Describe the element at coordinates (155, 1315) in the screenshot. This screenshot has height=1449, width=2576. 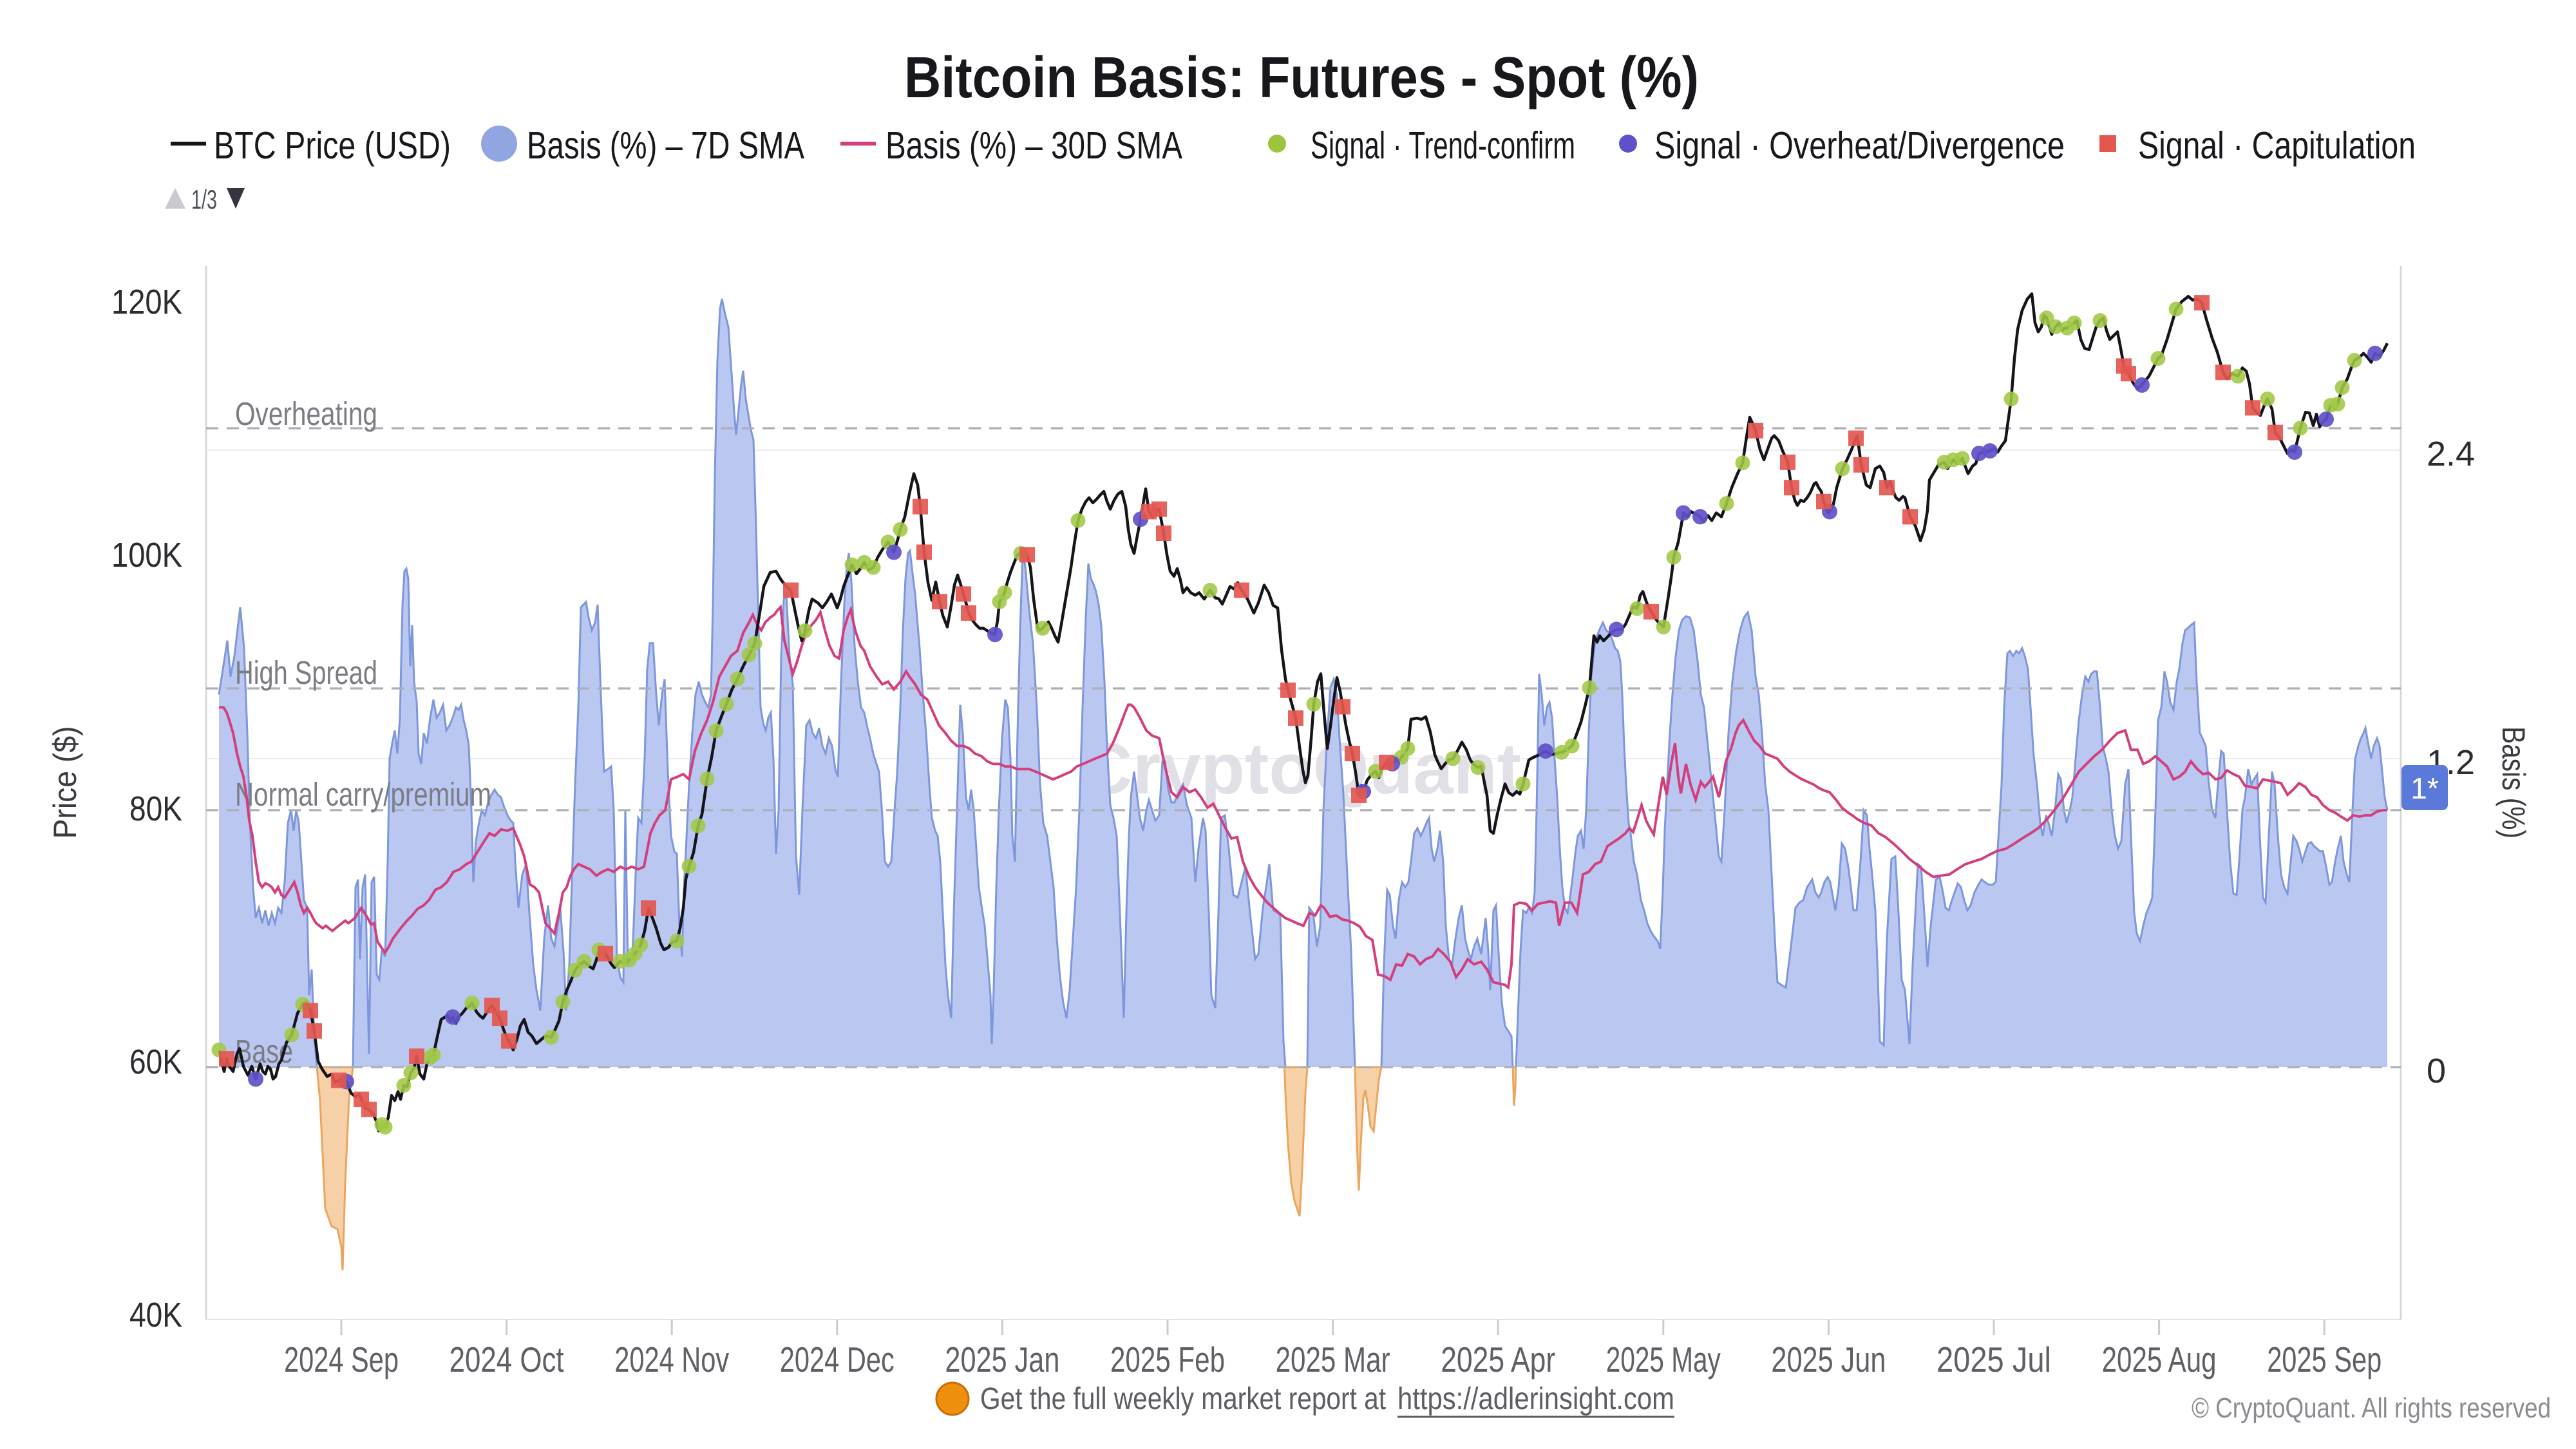
I see `svg-text: 40K` at that location.